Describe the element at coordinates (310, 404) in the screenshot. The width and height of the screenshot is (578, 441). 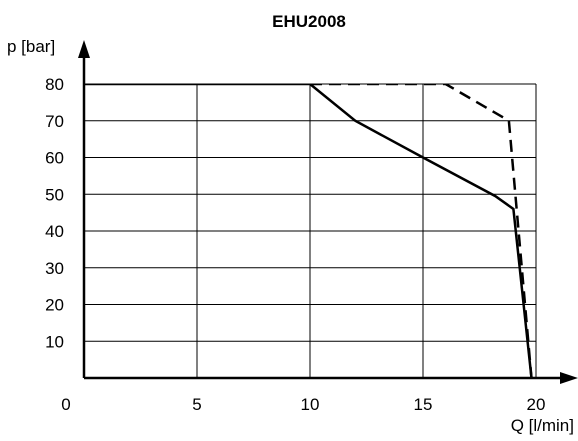
I see `x-tick-label: 10` at that location.